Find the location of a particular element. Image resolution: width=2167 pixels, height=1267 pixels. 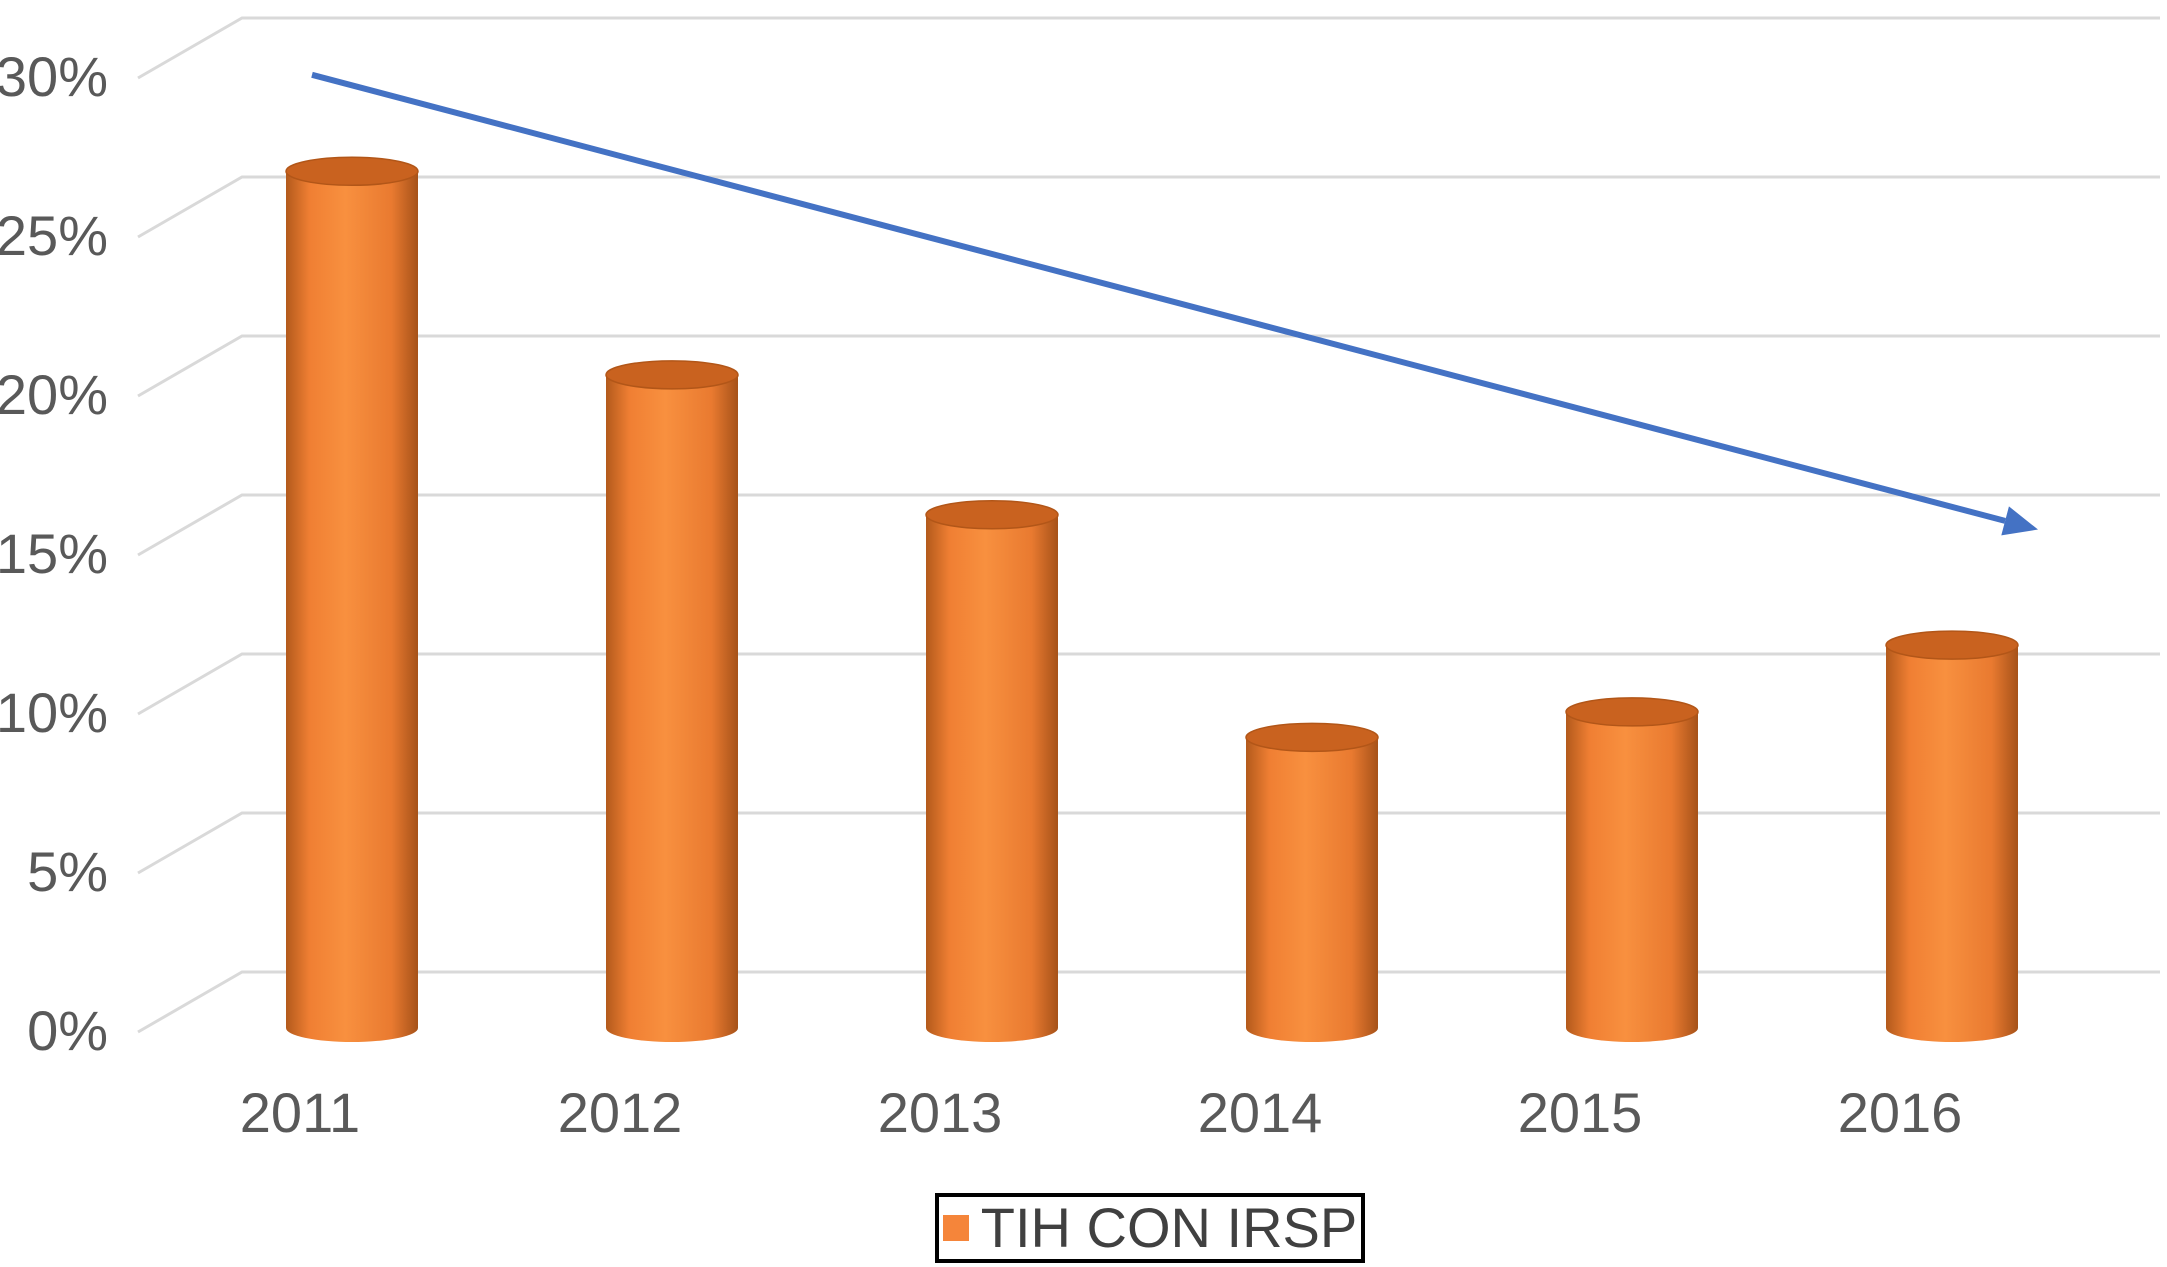

y-tick-label: 30% is located at coordinates (54, 76).